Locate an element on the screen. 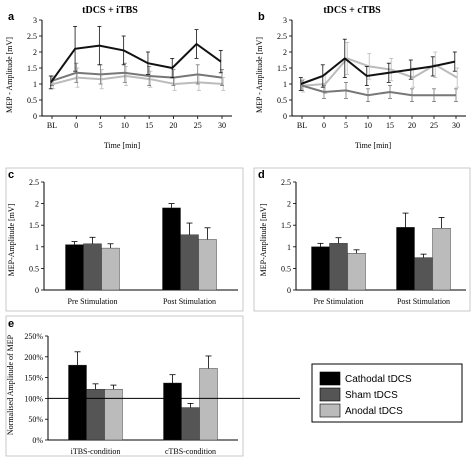 Image resolution: width=474 pixels, height=460 pixels. category-label: cTBS-condition is located at coordinates (190, 451).